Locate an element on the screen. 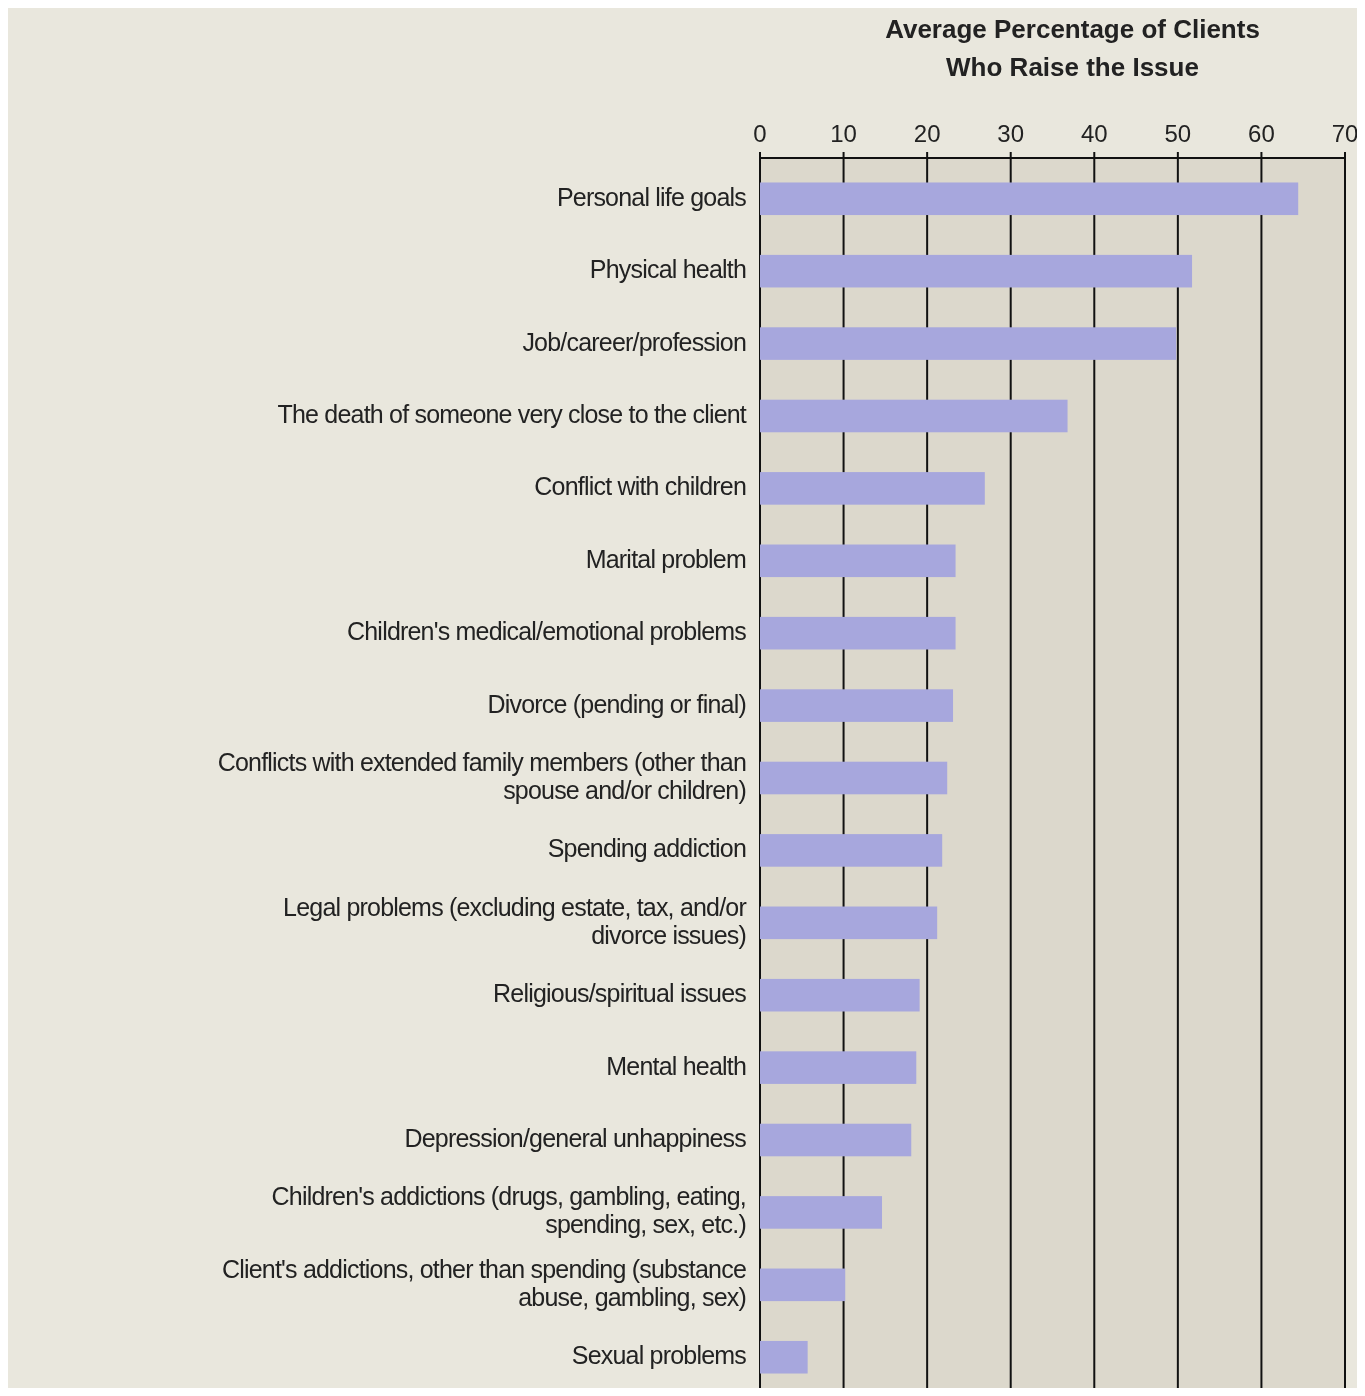 The image size is (1365, 1396). y-tick-label: Children's addictions (drugs, gambling, eating, spending, sex, etc.) is located at coordinates (508, 1210).